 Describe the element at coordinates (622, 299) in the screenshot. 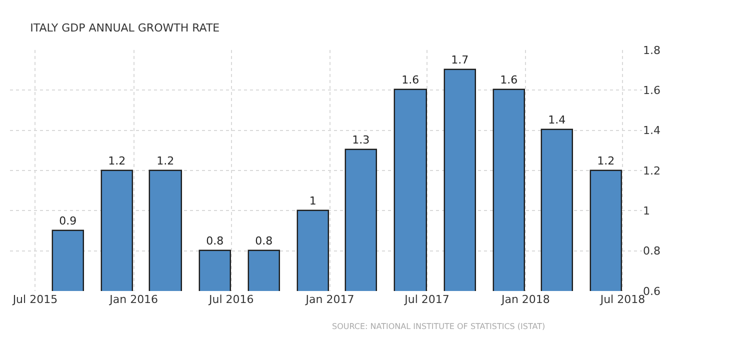

I see `x-tick-label: Jul 2018` at that location.